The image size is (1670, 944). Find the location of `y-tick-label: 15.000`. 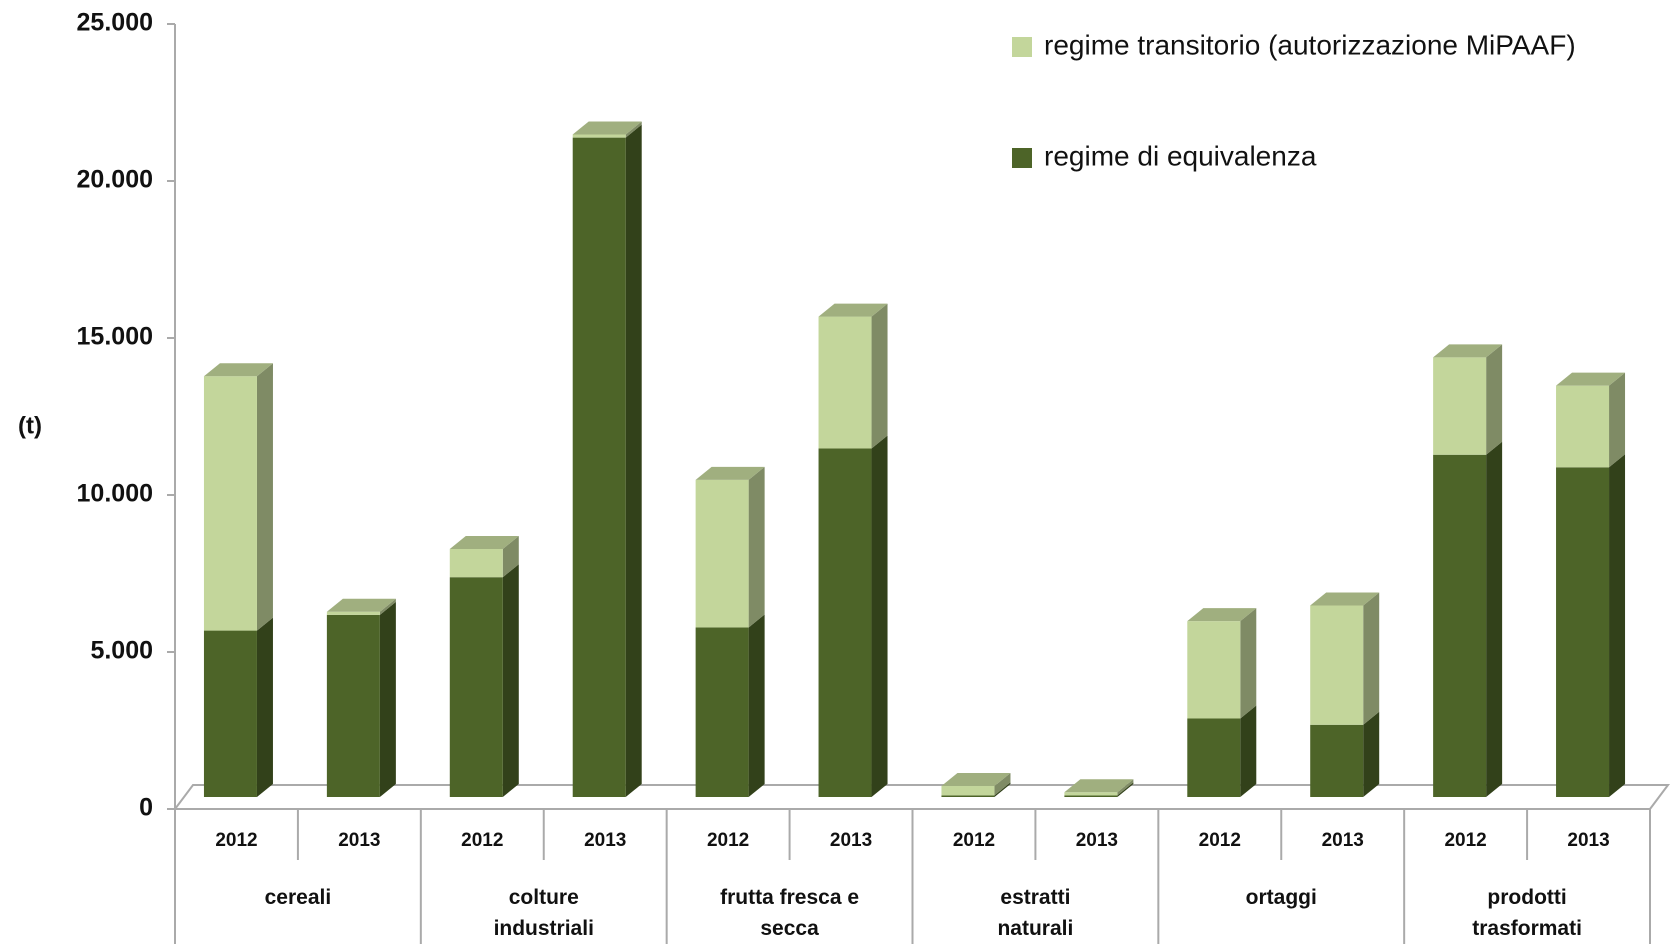

y-tick-label: 15.000 is located at coordinates (115, 337).